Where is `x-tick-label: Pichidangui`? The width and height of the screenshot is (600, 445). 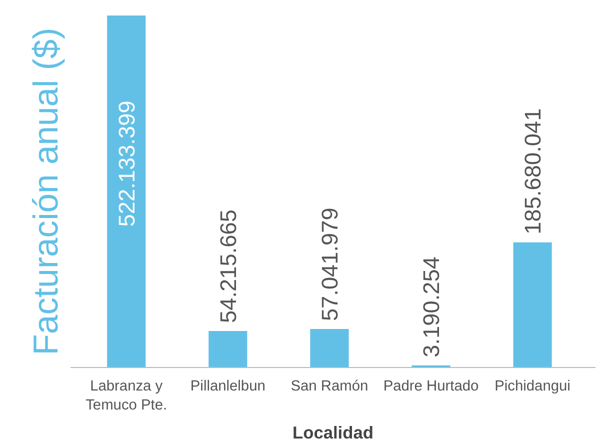 x-tick-label: Pichidangui is located at coordinates (532, 386).